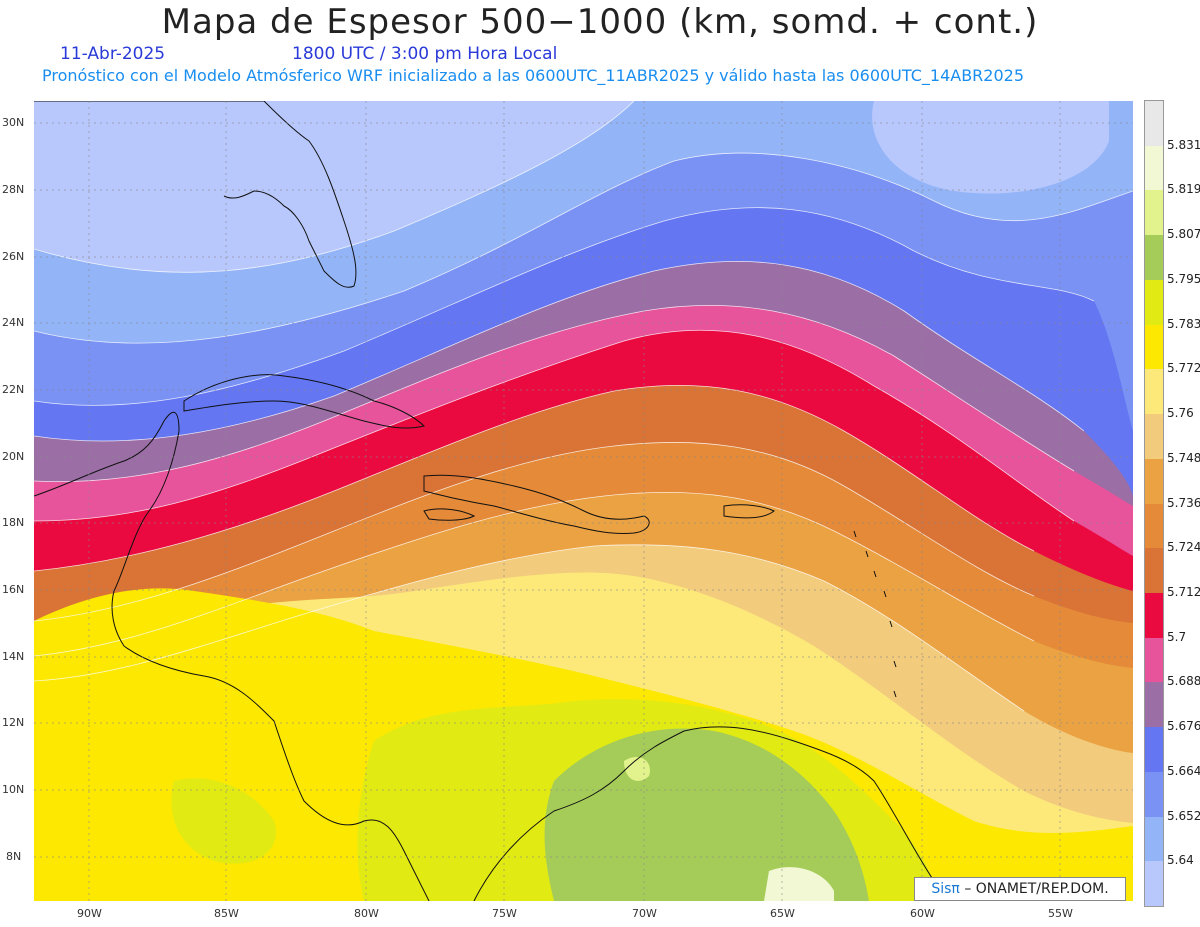  I want to click on colorbar-label: 5.652, so click(1183, 815).